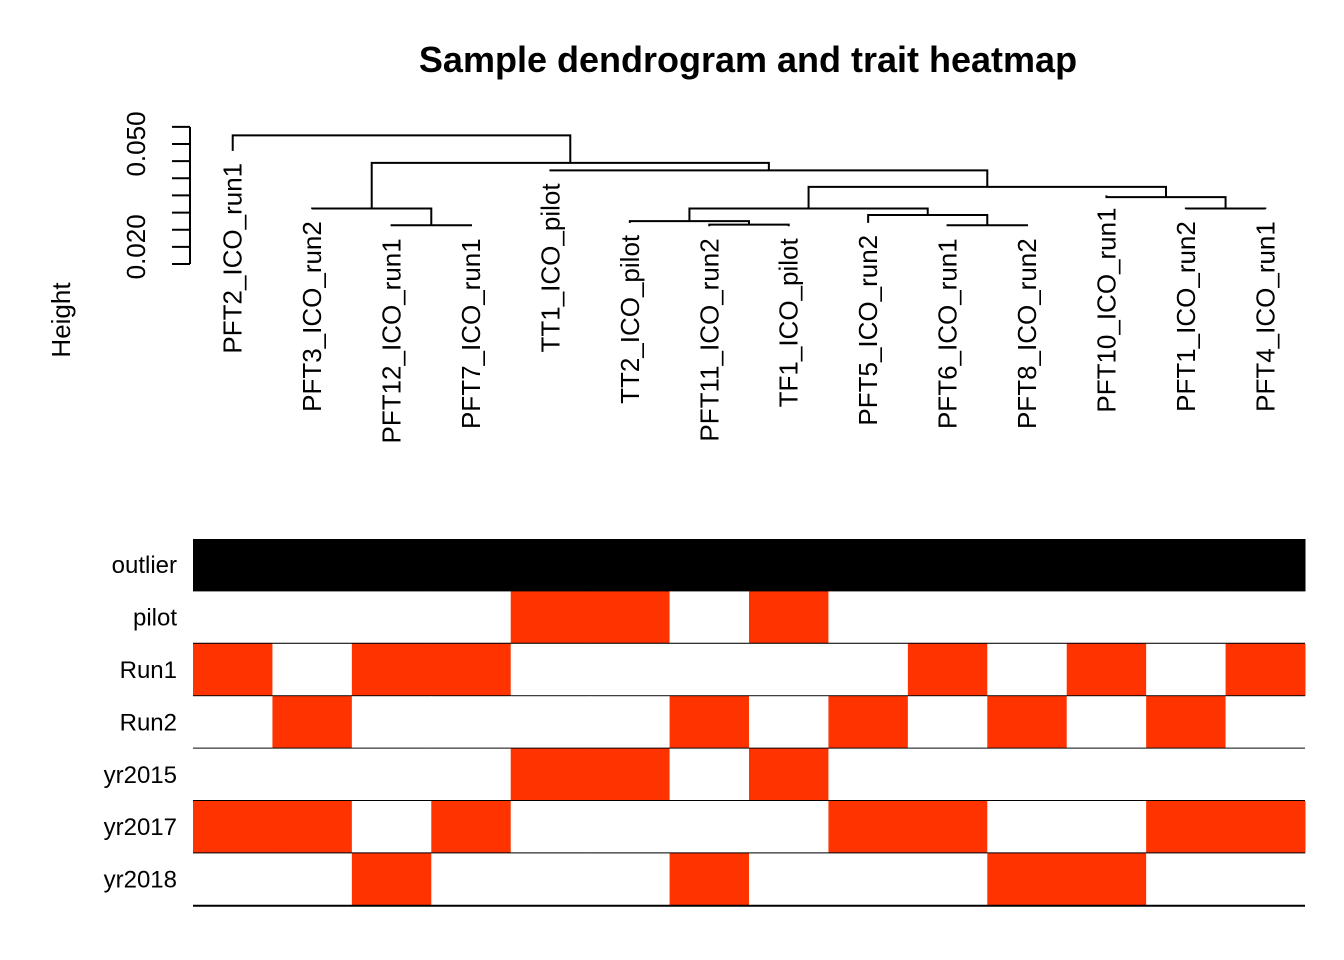  I want to click on sample-label: PFT6_ICO_run1, so click(948, 333).